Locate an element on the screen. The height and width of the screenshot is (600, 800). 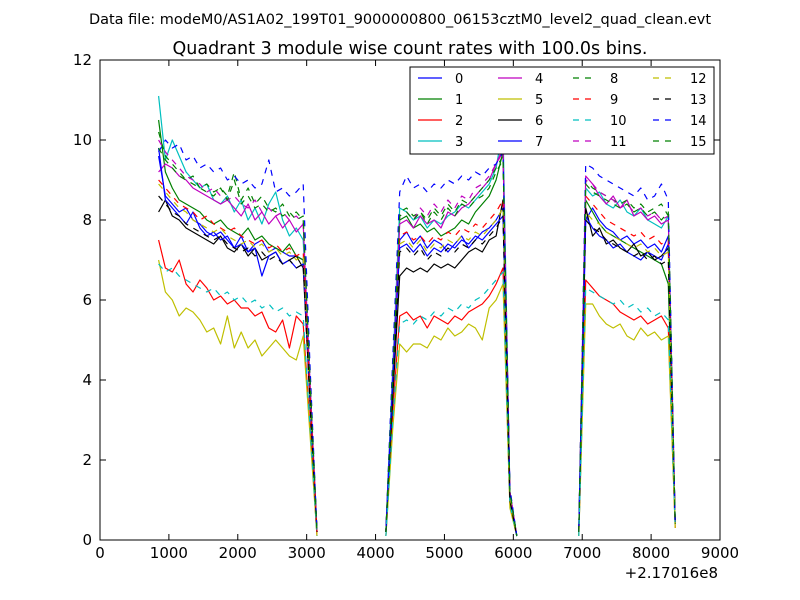
legend-label-7: 7 is located at coordinates (539, 142).